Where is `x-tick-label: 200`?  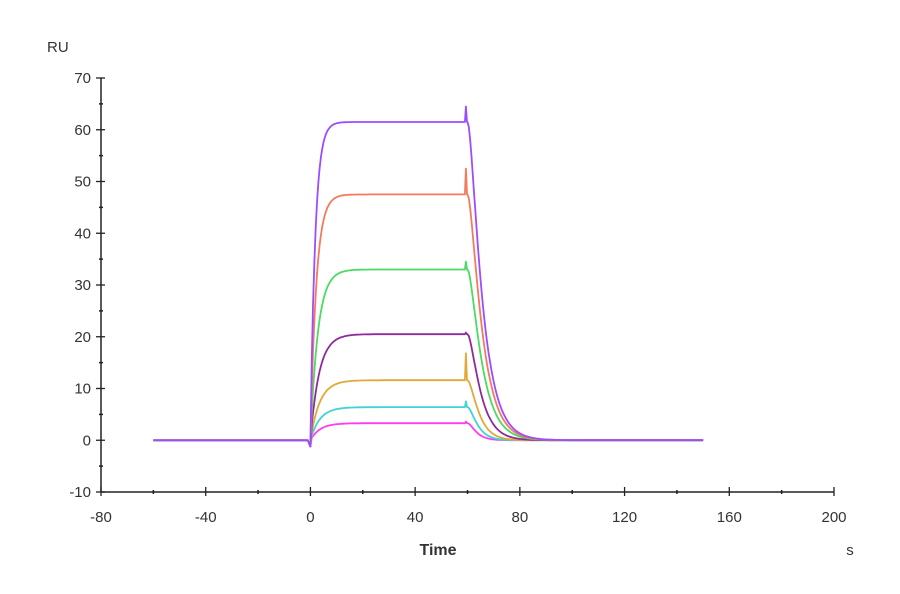 x-tick-label: 200 is located at coordinates (833, 517).